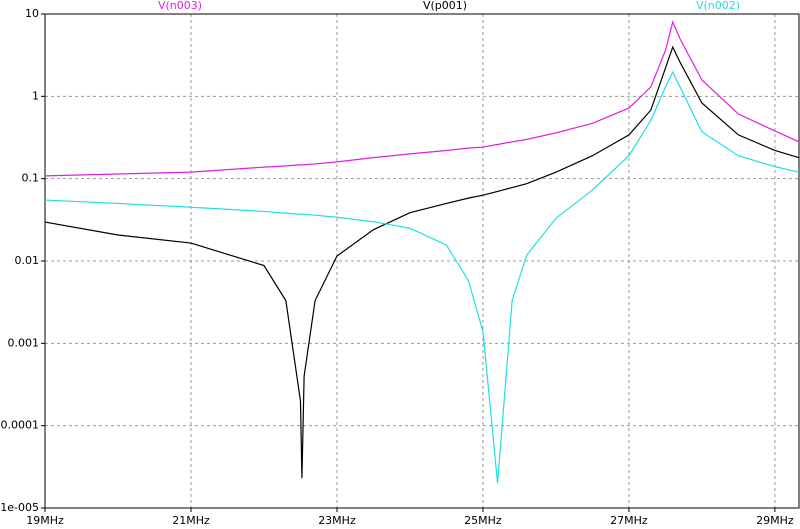  I want to click on x-tick-label: 23MHz, so click(337, 520).